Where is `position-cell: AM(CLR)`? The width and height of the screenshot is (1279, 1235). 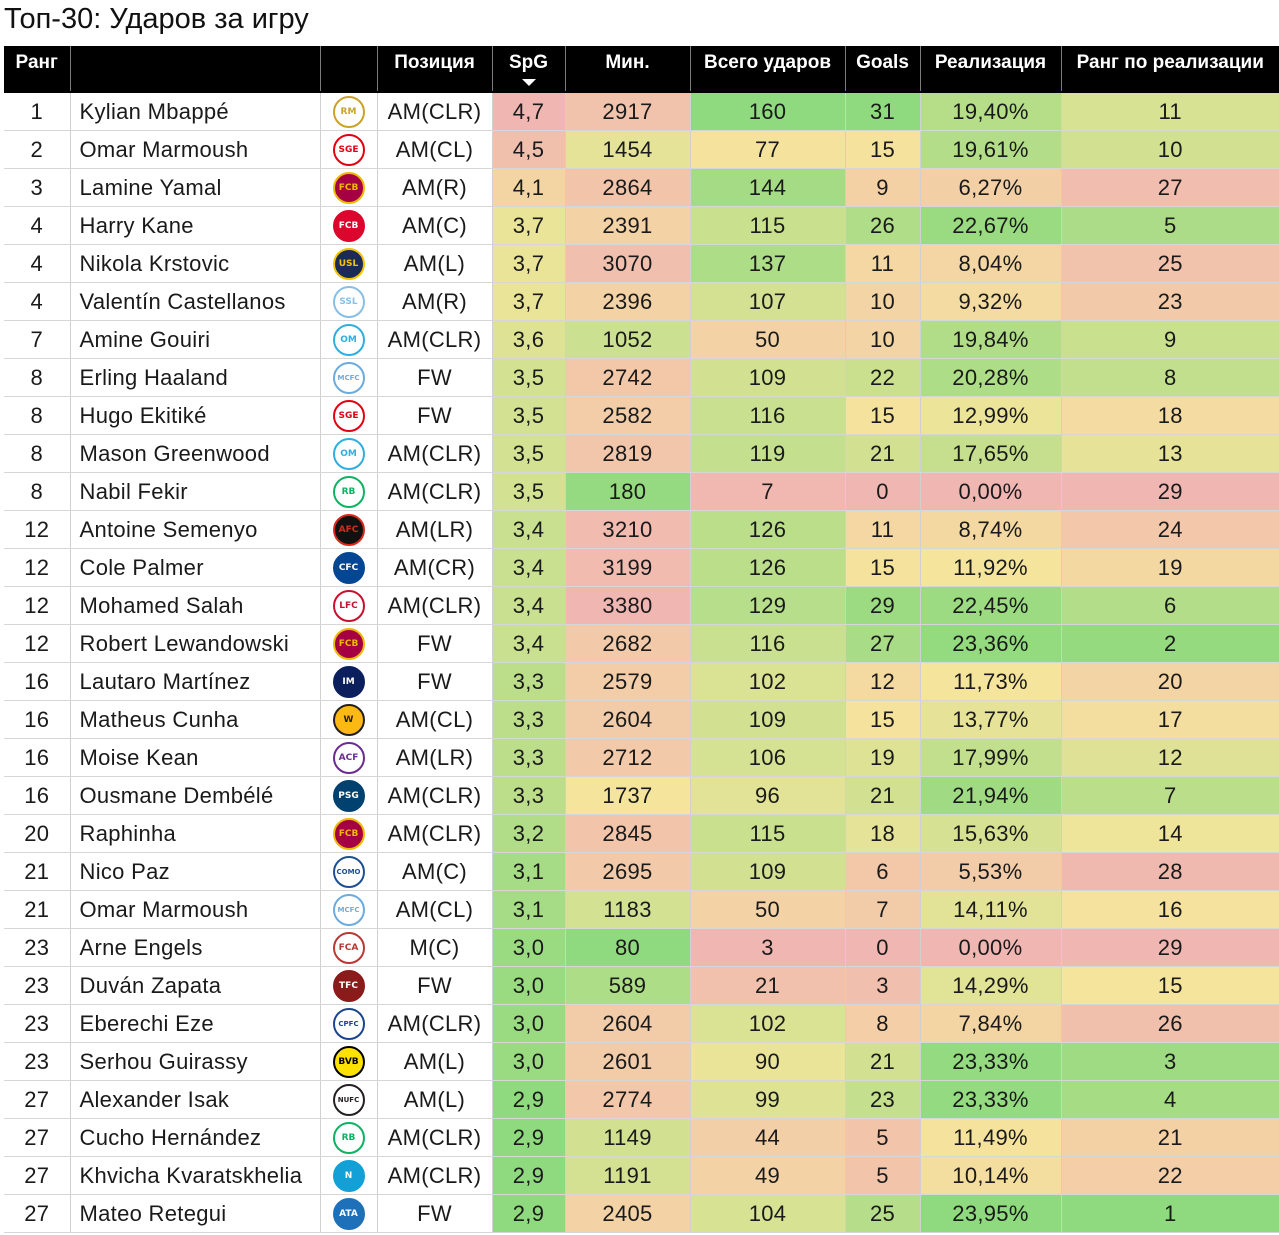
position-cell: AM(CLR) is located at coordinates (435, 795).